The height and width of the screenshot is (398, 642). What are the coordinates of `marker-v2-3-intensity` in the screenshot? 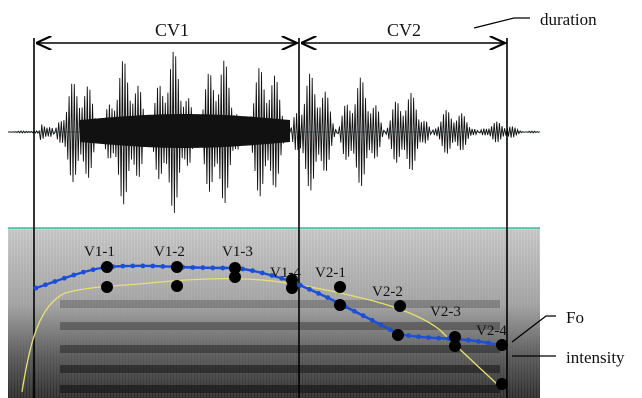 It's located at (455, 346).